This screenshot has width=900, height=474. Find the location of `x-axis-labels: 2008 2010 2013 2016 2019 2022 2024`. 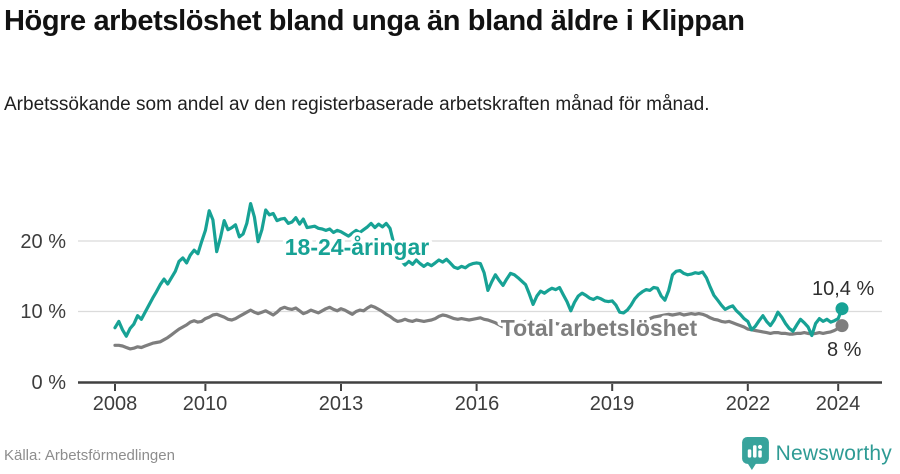

x-axis-labels: 2008 2010 2013 2016 2019 2022 2024 is located at coordinates (477, 404).